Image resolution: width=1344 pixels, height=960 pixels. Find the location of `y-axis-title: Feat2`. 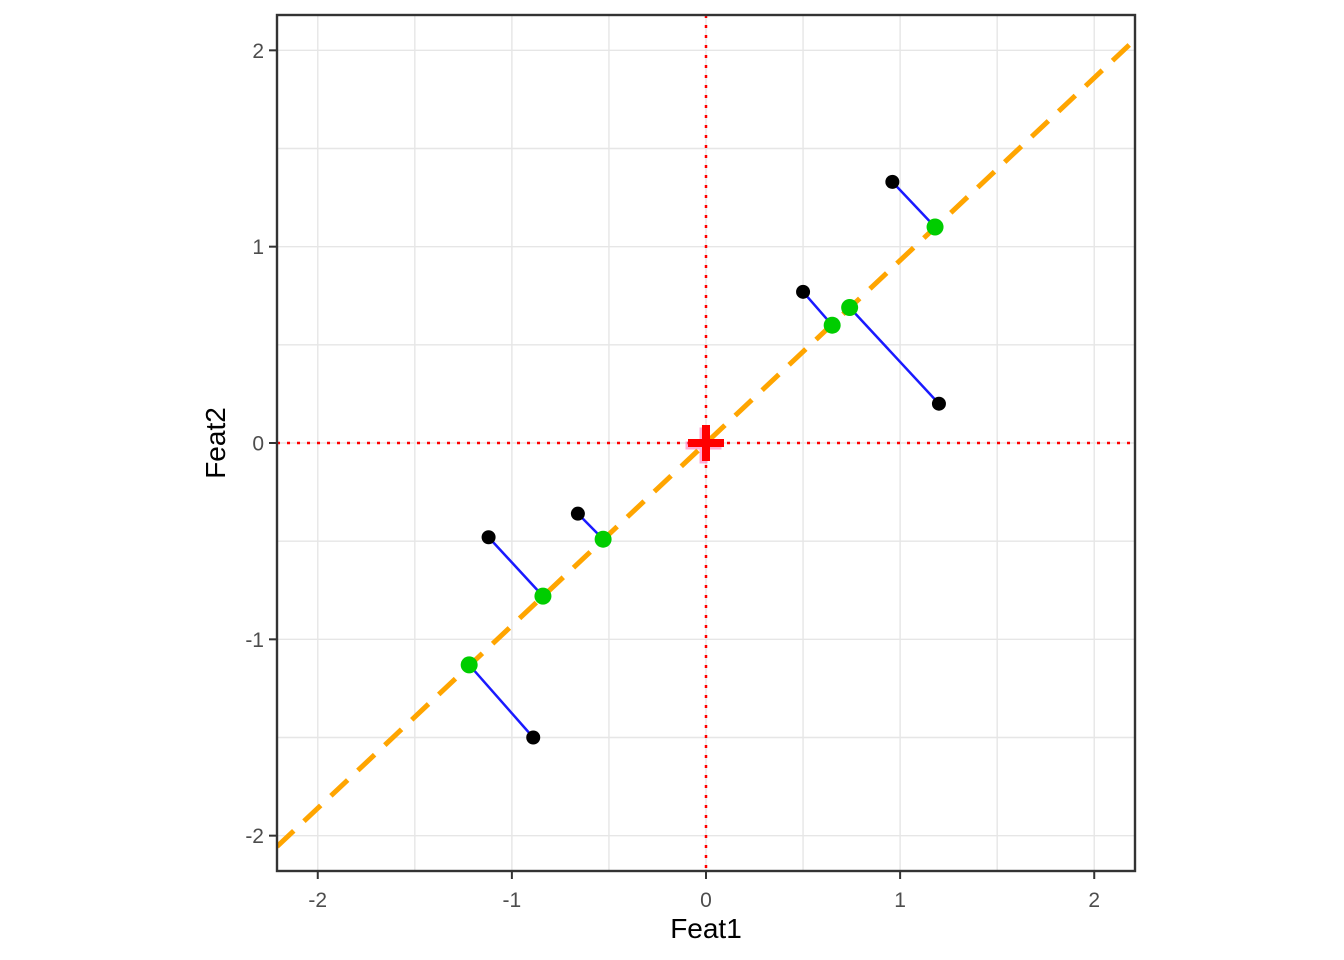

y-axis-title: Feat2 is located at coordinates (215, 443).